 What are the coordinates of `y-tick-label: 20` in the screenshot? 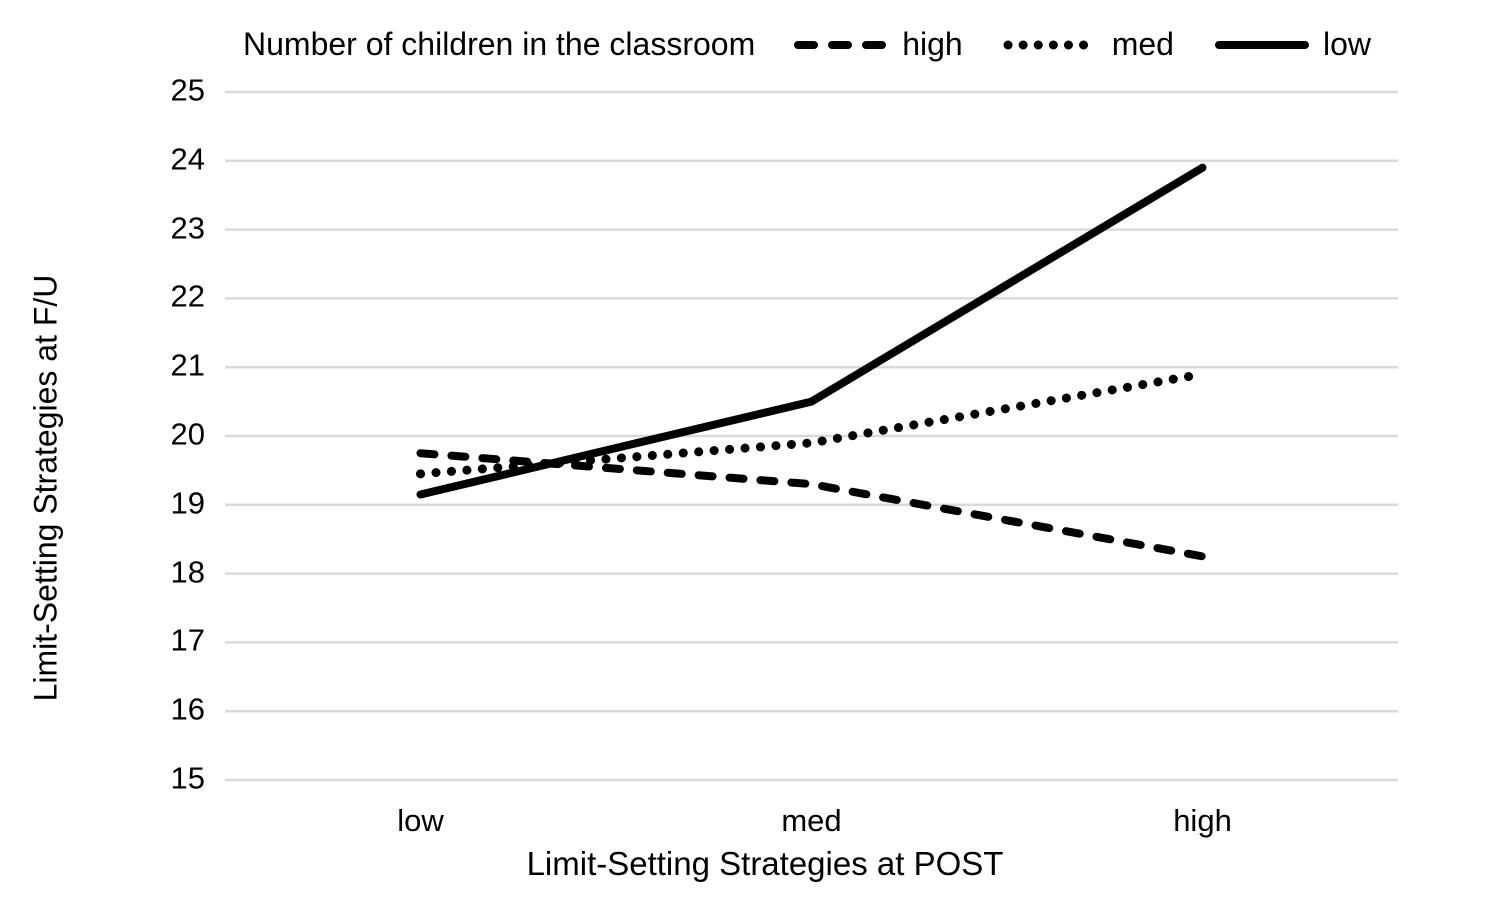 It's located at (187, 434).